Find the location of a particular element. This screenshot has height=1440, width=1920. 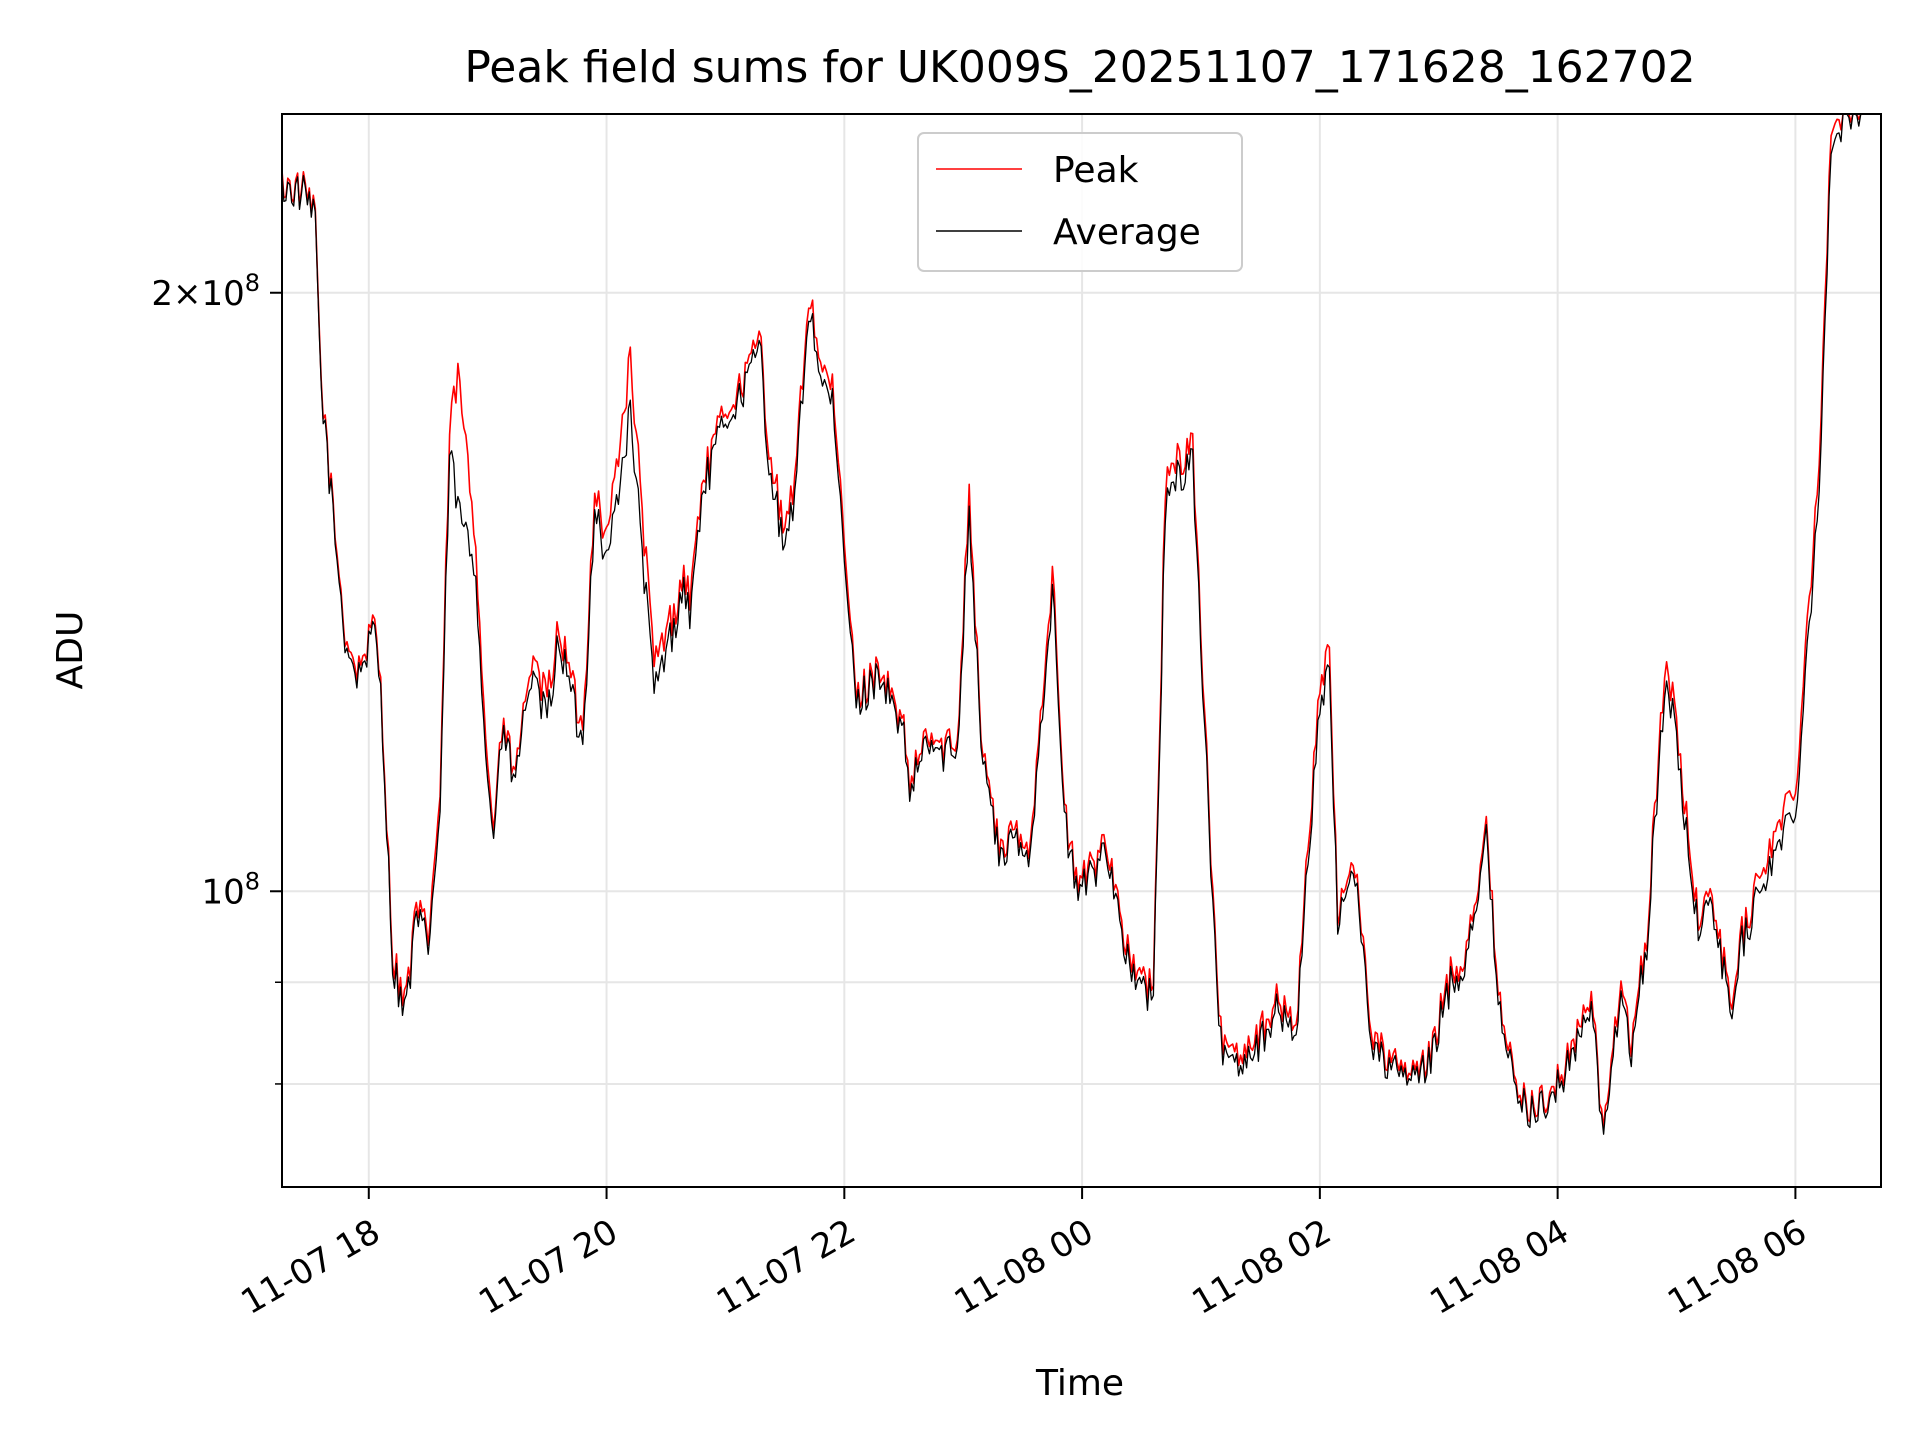

y-tick-label: 108 is located at coordinates (230, 889).